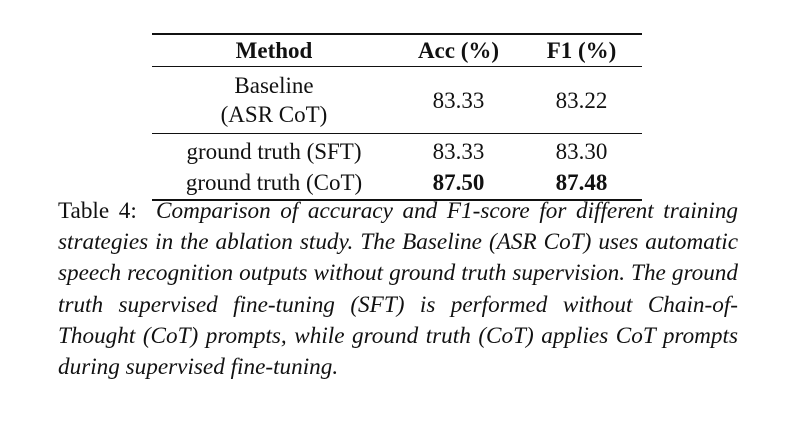 Image resolution: width=796 pixels, height=443 pixels. I want to click on cell-f1-baseline: 83.22, so click(581, 100).